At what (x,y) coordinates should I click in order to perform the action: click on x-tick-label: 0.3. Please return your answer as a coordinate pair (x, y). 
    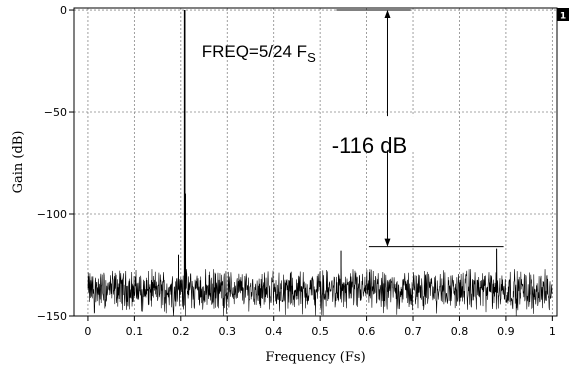
    Looking at the image, I should click on (228, 331).